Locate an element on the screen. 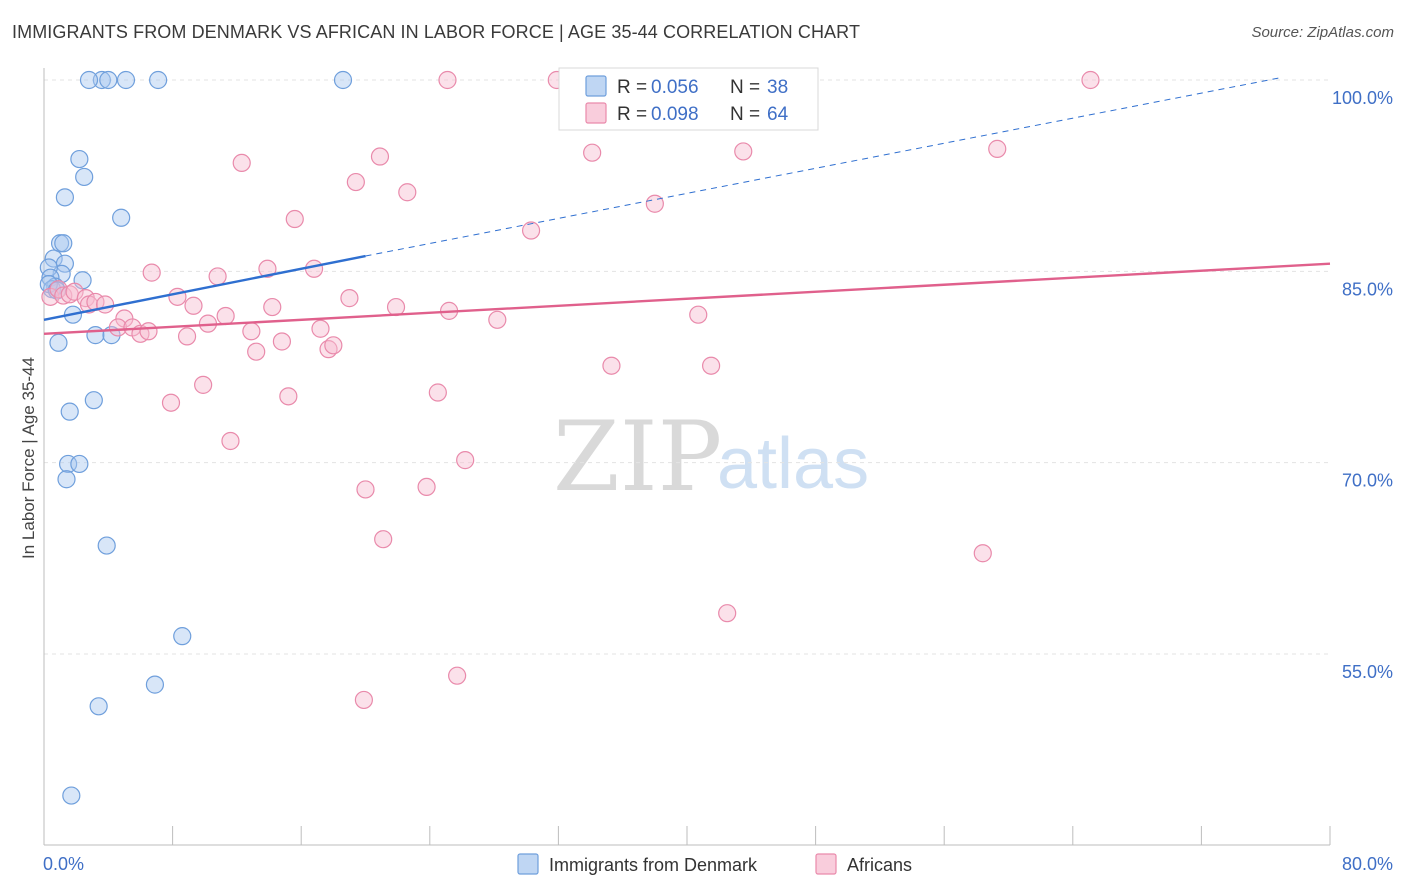 The width and height of the screenshot is (1406, 892). legend-n-value-denmark: 38 is located at coordinates (777, 87).